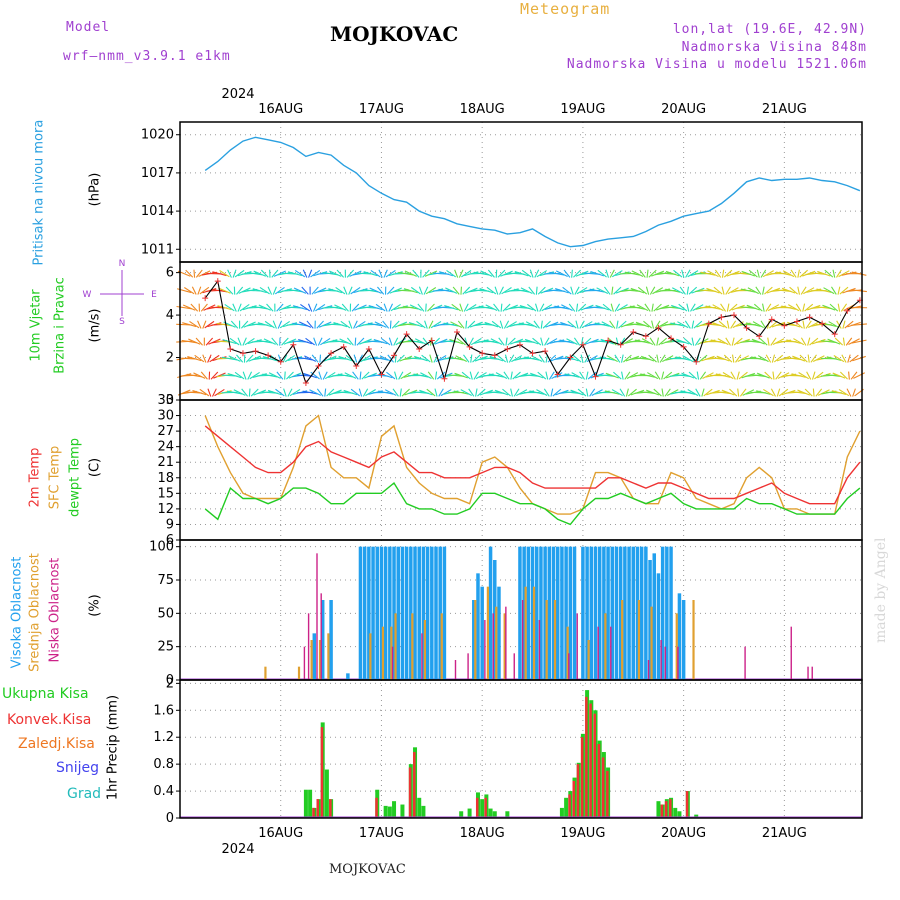  What do you see at coordinates (521, 470) in the screenshot?
I see `temperature-panel-frame` at bounding box center [521, 470].